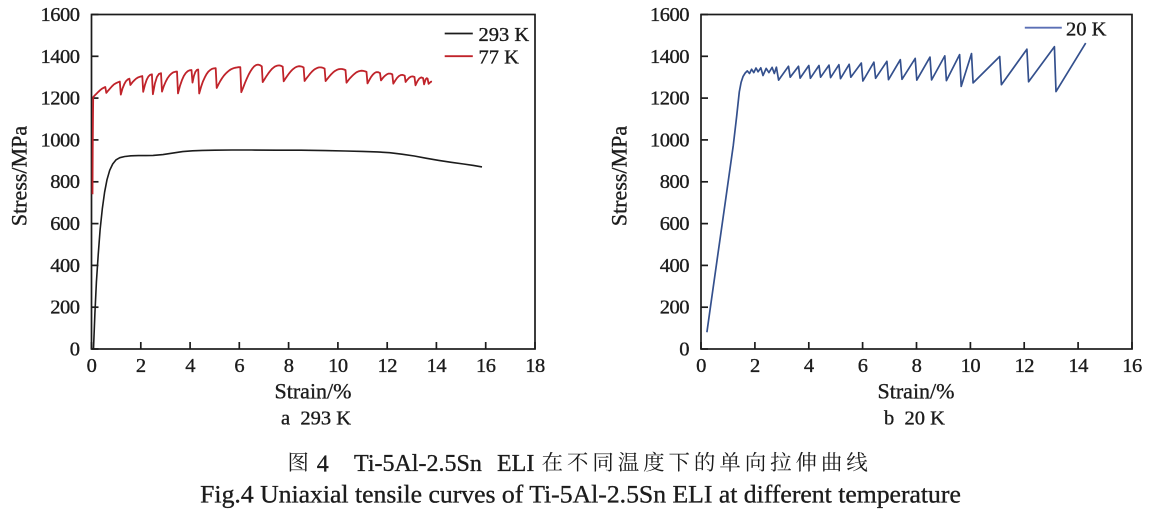  I want to click on svg-text: 293 K, so click(504, 35).